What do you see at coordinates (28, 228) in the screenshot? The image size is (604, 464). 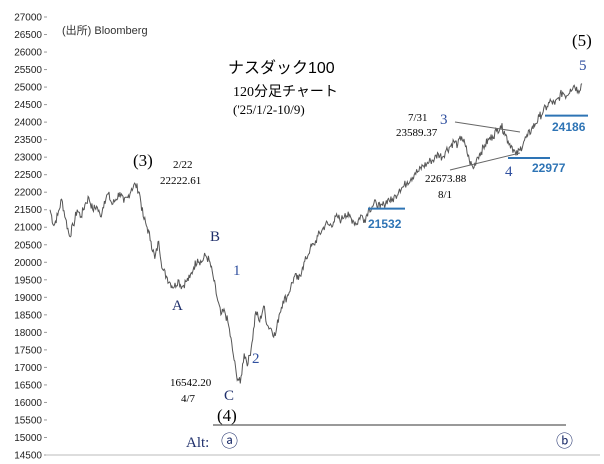 I see `y-tick-label: 21000` at bounding box center [28, 228].